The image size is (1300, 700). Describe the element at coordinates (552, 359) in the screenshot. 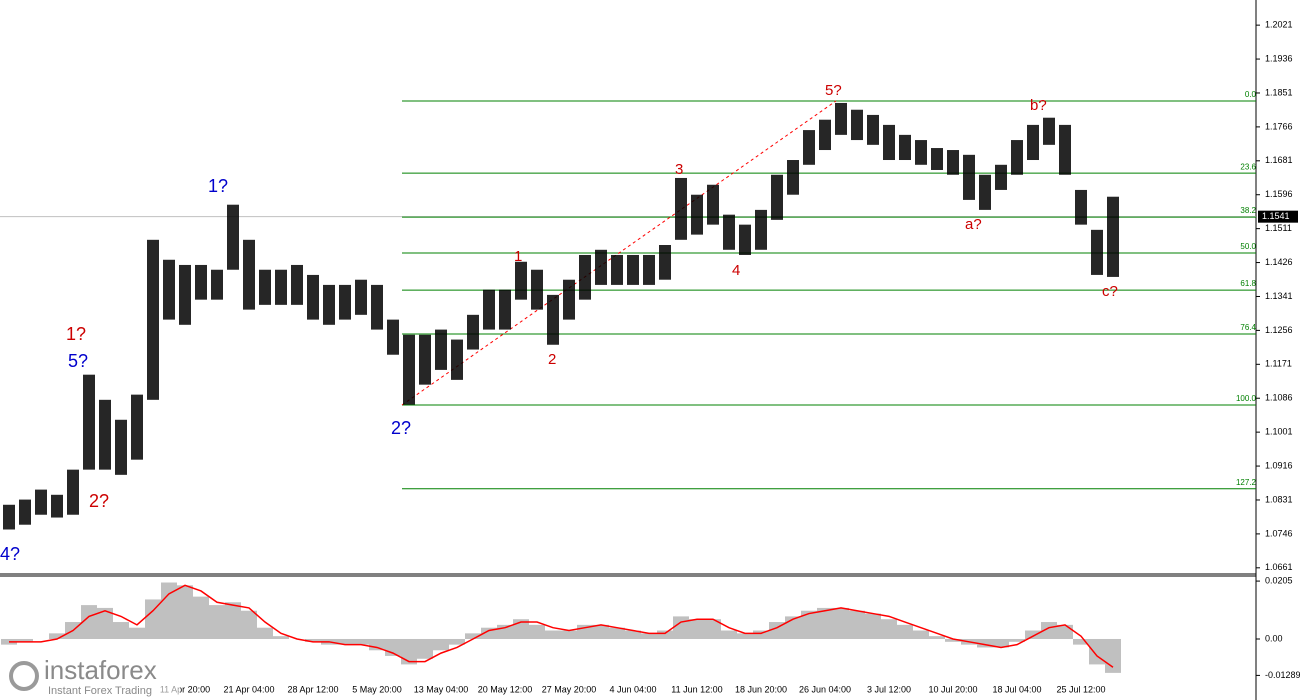

I see `wave-label: 2` at that location.